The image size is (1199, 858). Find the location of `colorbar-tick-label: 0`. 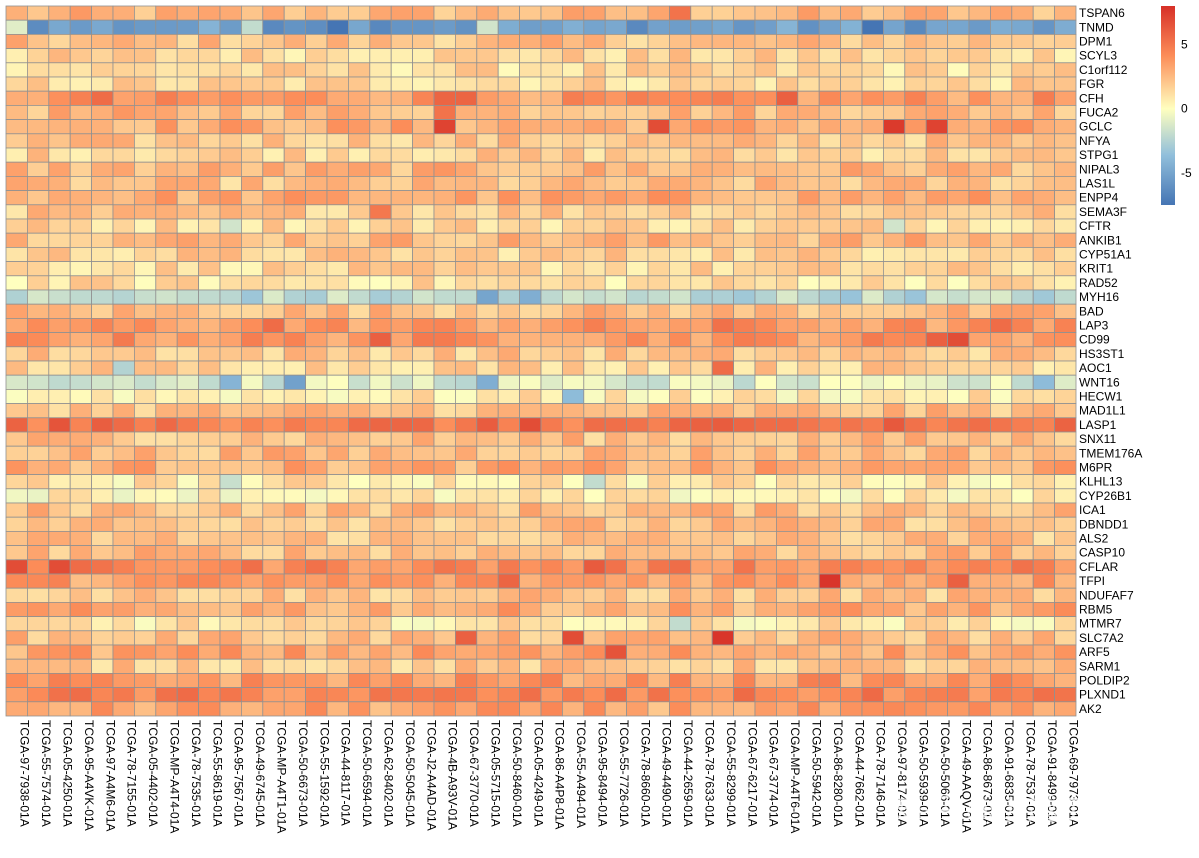

colorbar-tick-label: 0 is located at coordinates (1184, 109).